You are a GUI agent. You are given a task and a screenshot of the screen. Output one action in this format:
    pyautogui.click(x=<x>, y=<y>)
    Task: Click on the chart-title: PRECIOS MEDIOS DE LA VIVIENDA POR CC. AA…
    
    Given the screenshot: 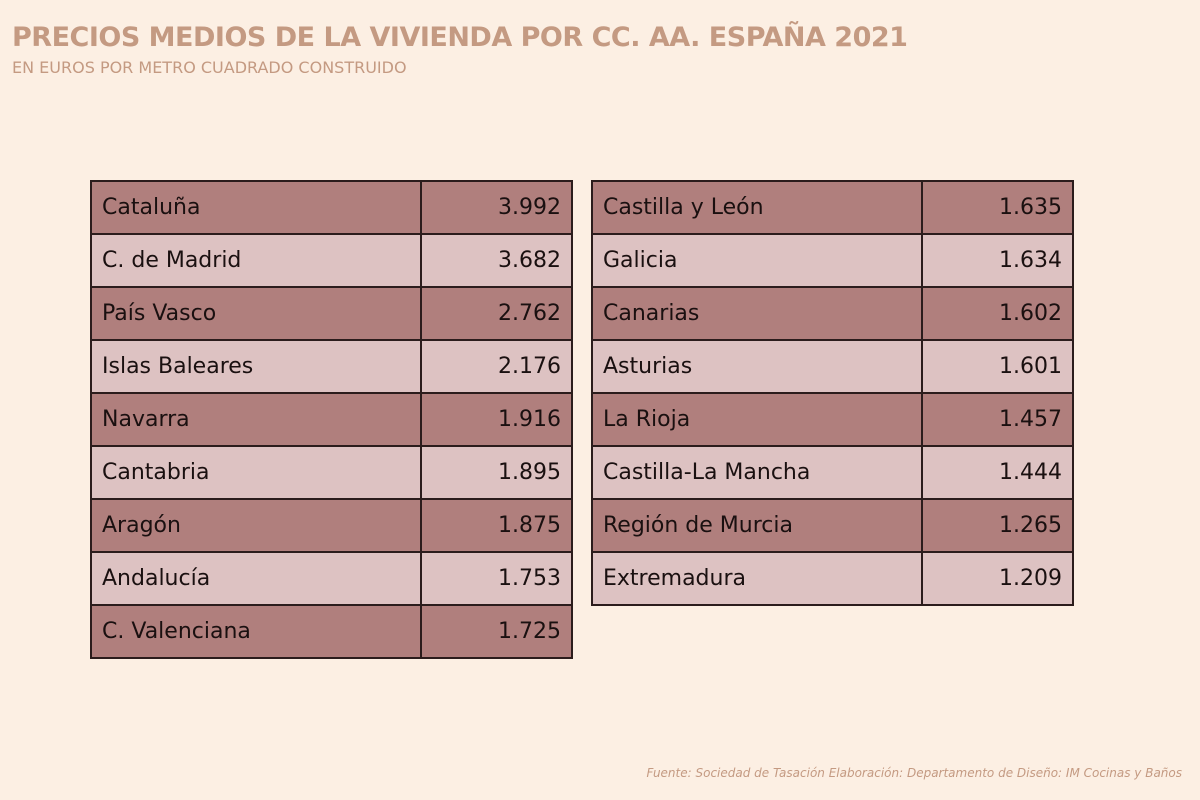 What is the action you would take?
    pyautogui.click(x=460, y=37)
    